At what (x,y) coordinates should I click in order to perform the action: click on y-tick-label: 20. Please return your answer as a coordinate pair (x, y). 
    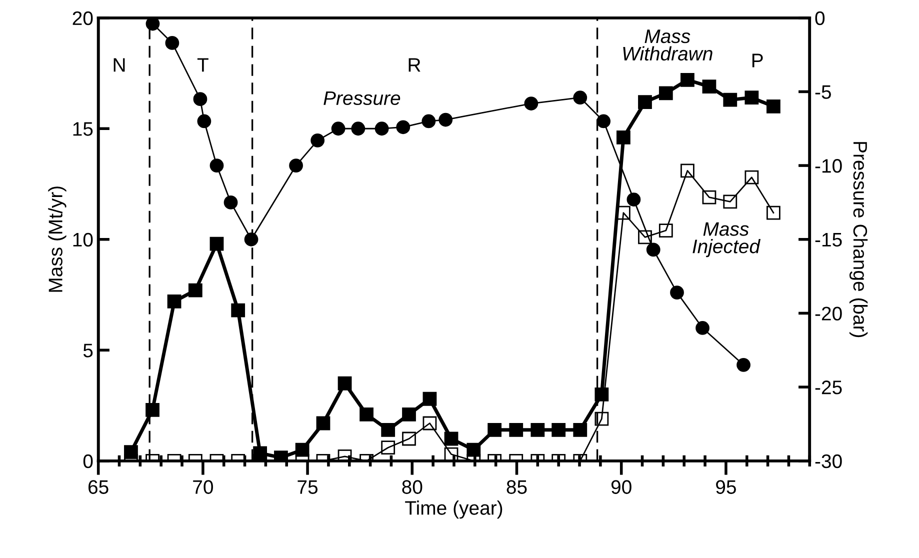
    Looking at the image, I should click on (82, 18).